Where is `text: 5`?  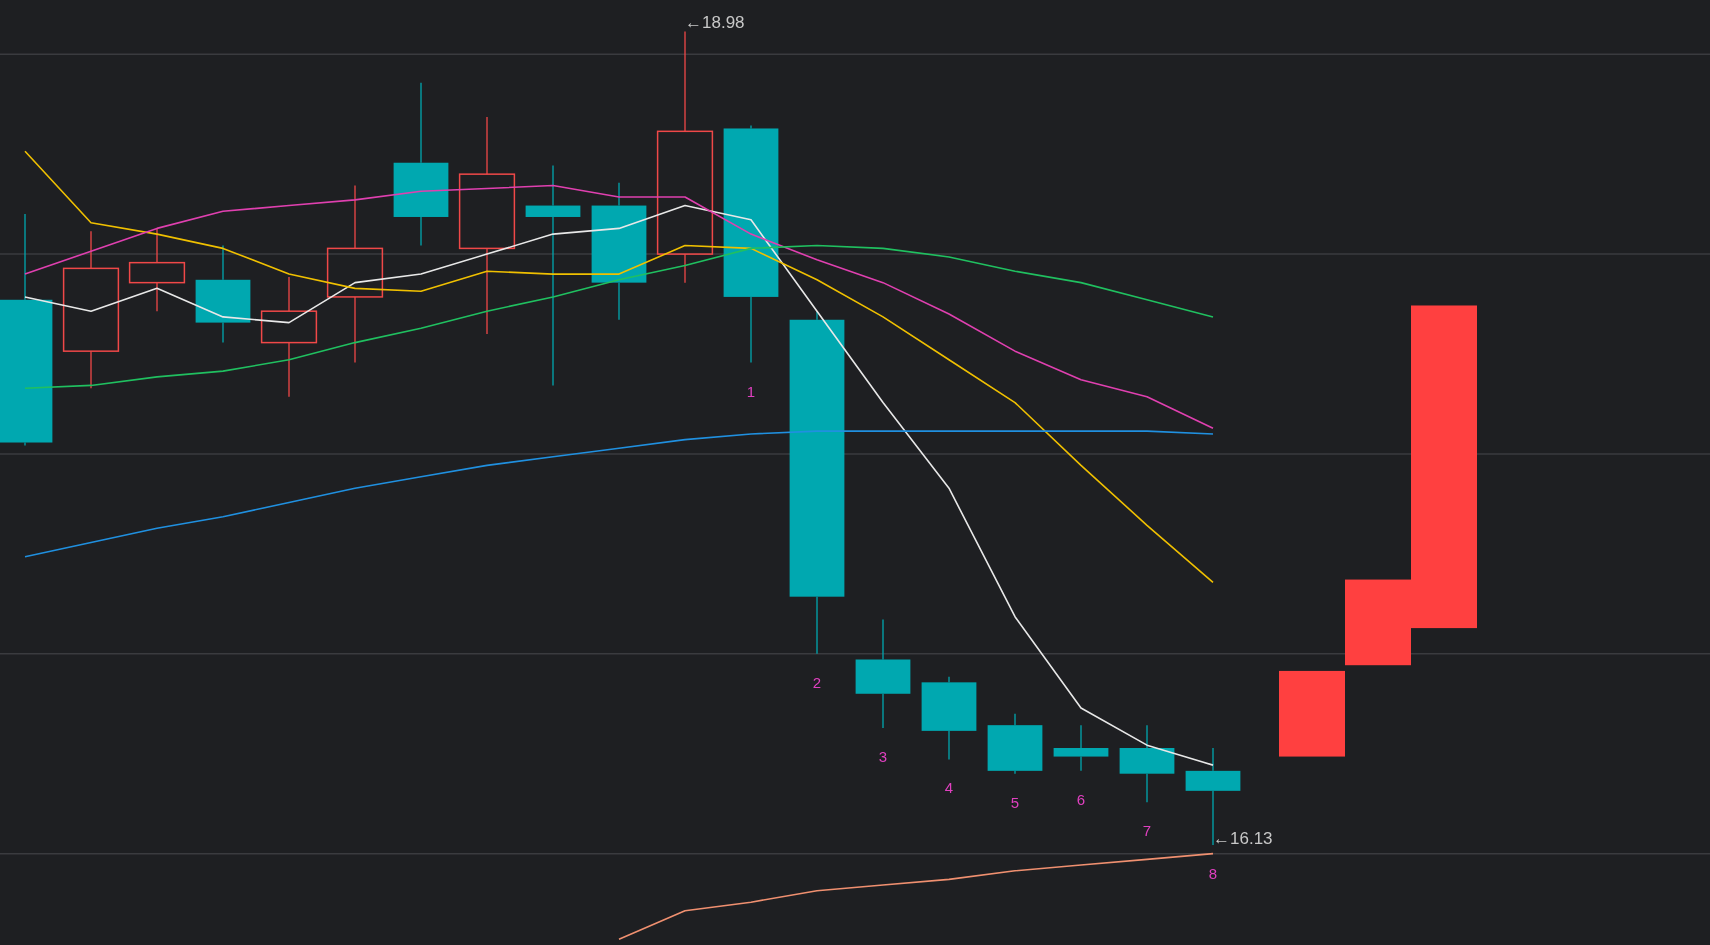 text: 5 is located at coordinates (1015, 802).